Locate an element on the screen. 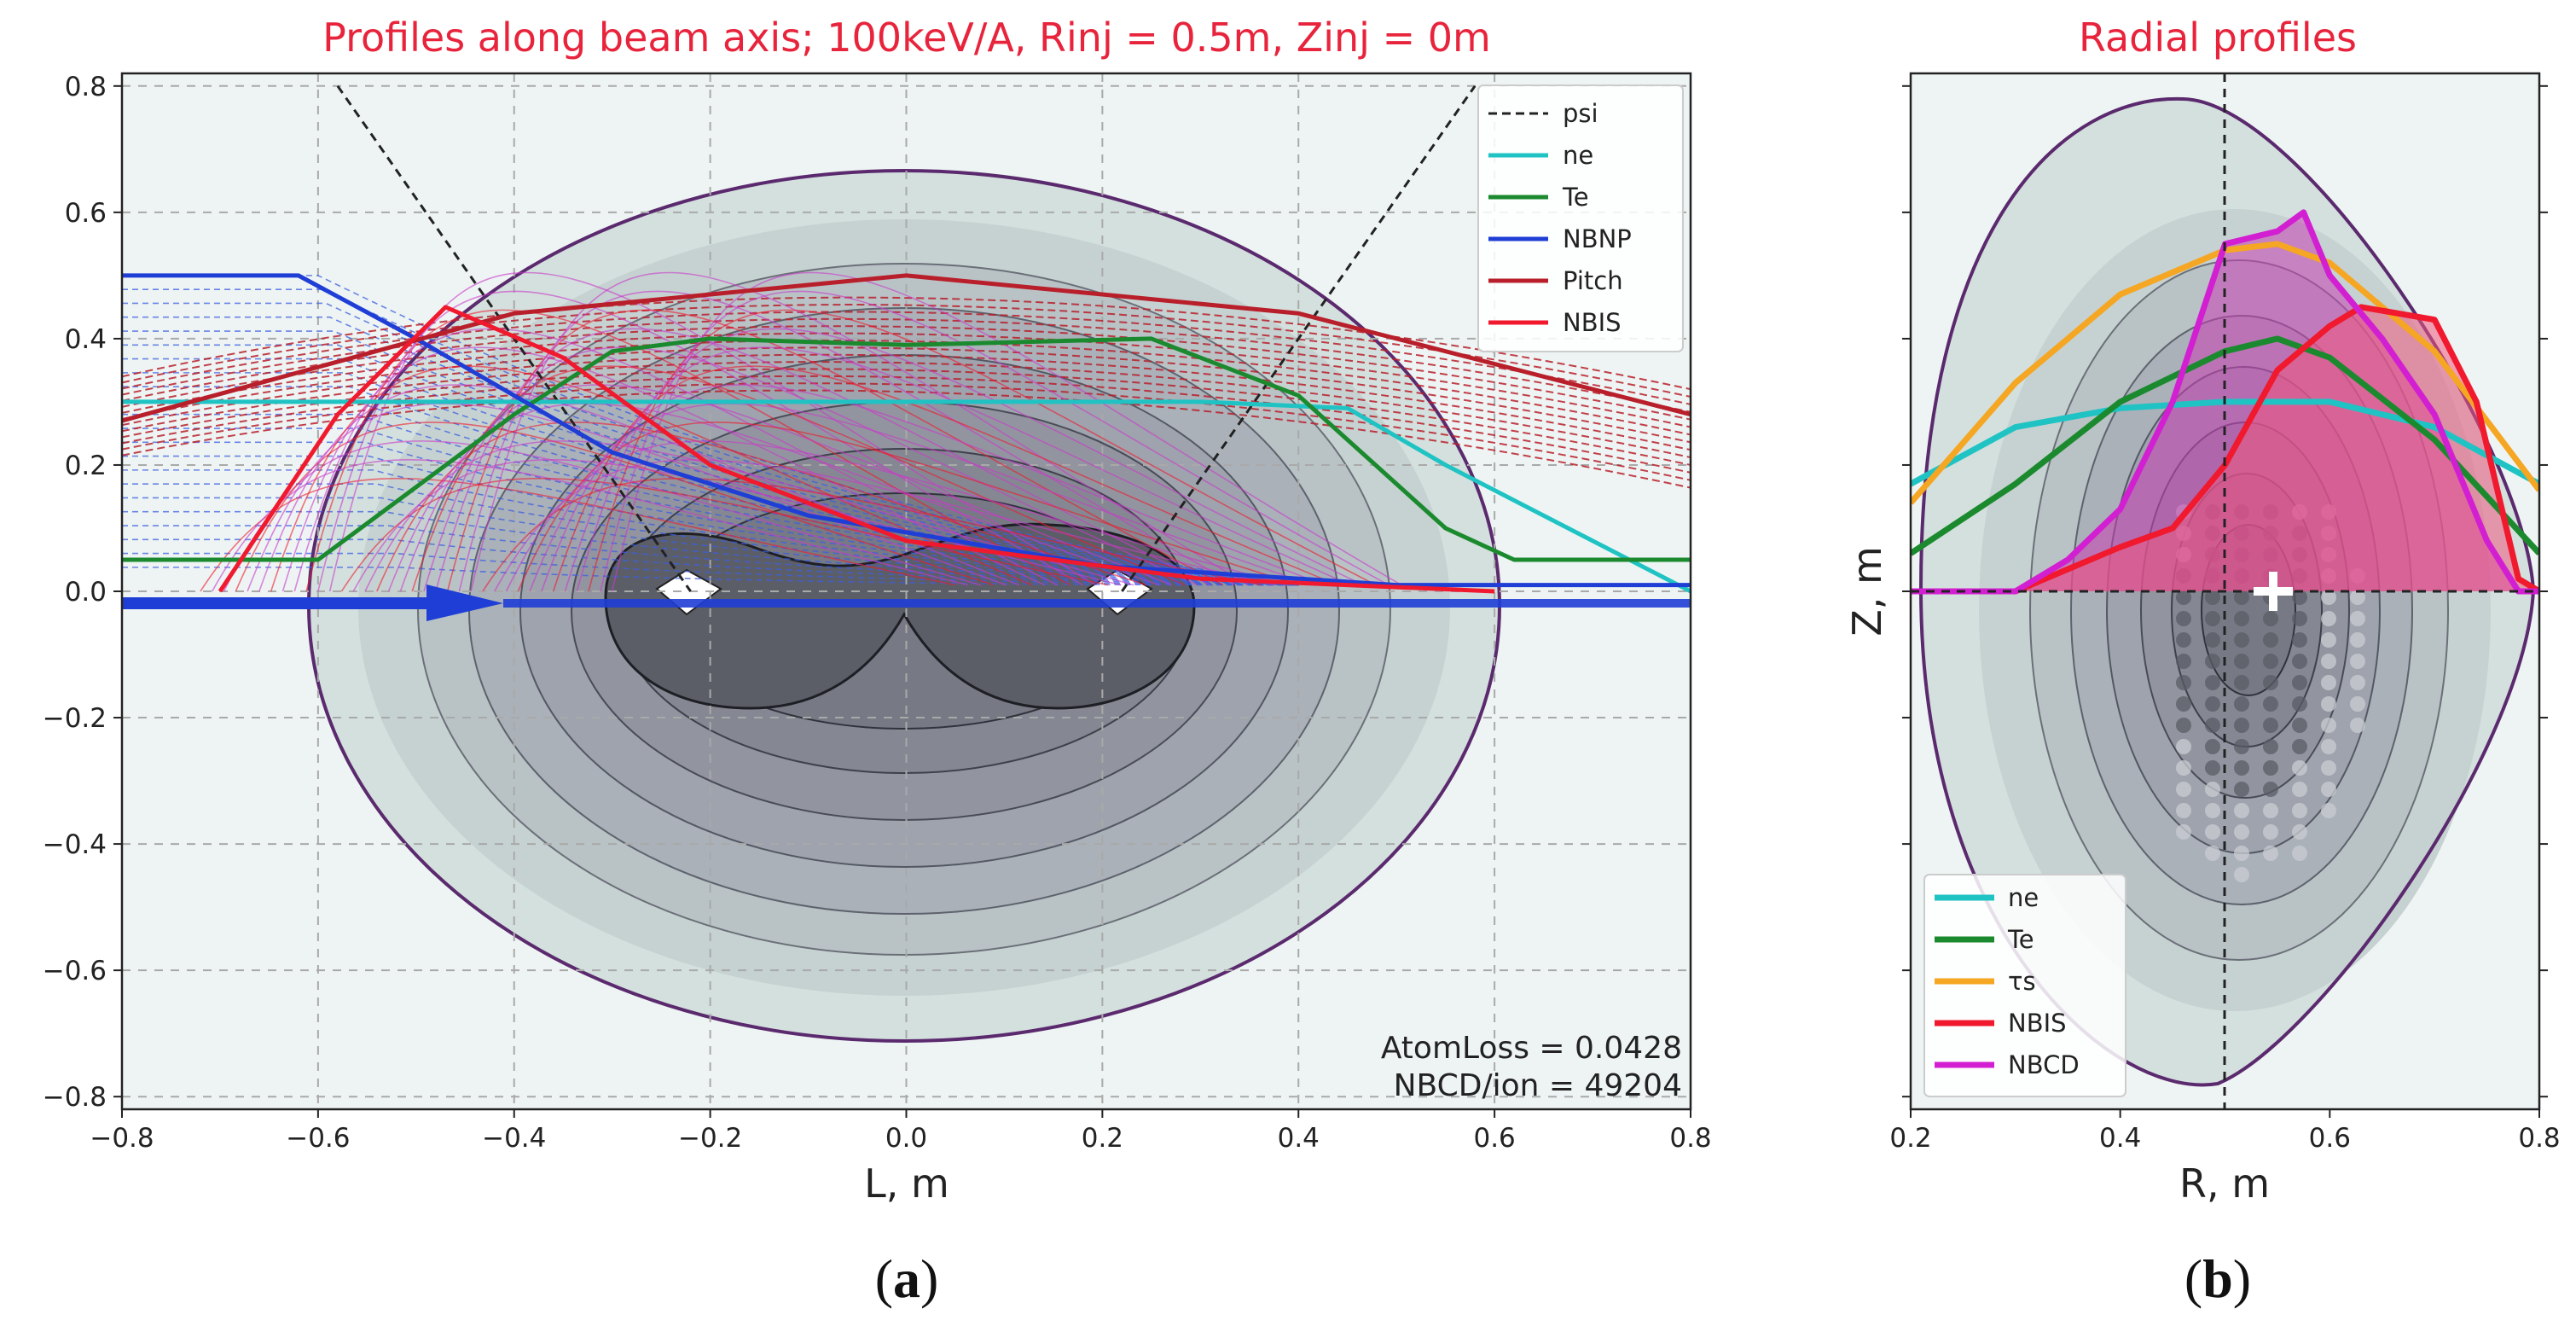 Image resolution: width=2576 pixels, height=1326 pixels. panel-a-ytick-label: 0.4 is located at coordinates (86, 339).